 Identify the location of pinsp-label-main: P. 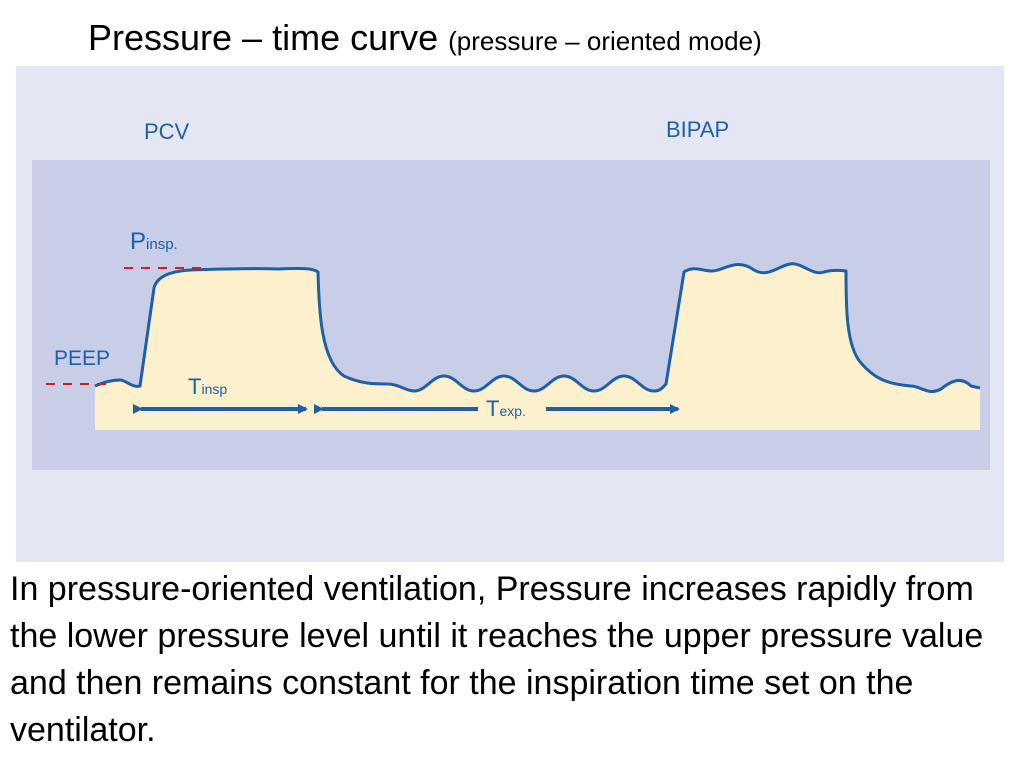
(138, 241).